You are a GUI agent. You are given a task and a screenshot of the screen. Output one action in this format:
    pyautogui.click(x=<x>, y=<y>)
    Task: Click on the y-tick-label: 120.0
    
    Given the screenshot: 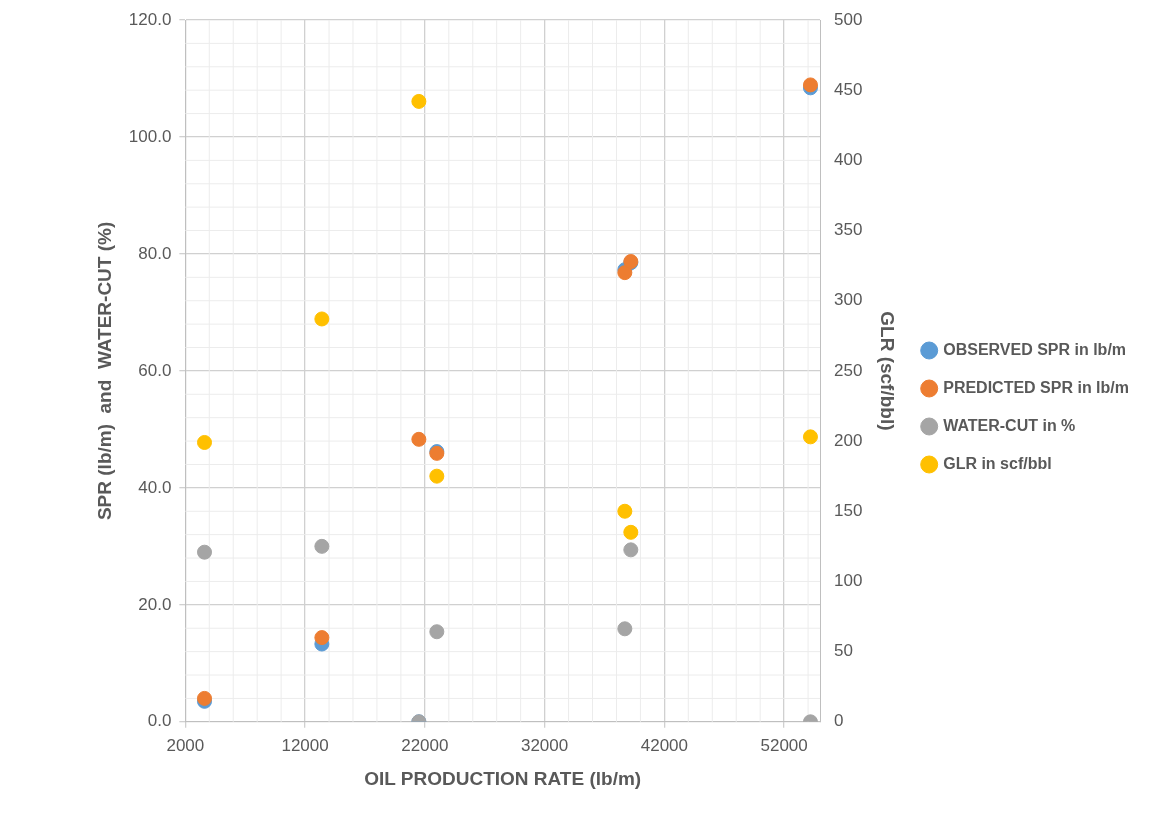 What is the action you would take?
    pyautogui.click(x=150, y=19)
    